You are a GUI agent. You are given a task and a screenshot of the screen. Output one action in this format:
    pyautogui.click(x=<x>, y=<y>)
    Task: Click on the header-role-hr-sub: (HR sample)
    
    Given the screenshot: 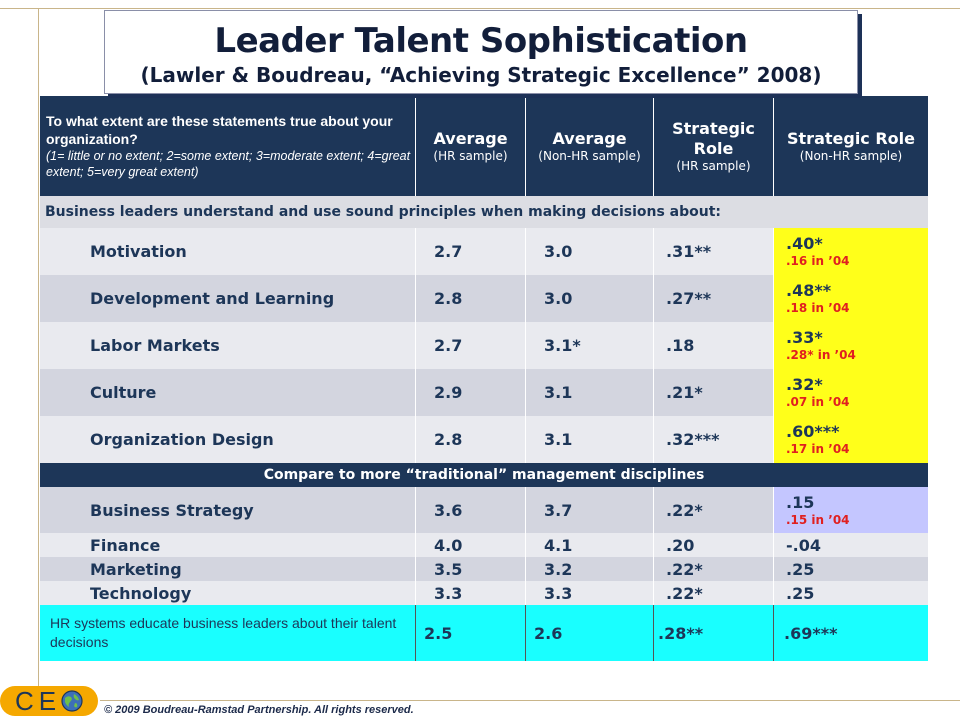 What is the action you would take?
    pyautogui.click(x=713, y=165)
    